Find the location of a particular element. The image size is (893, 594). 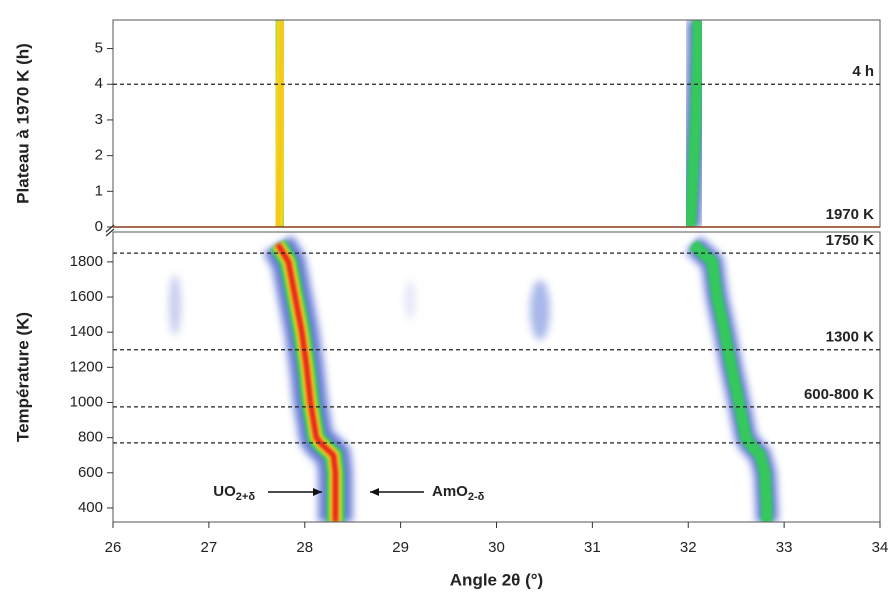

y-tick-label: 0 is located at coordinates (99, 226).